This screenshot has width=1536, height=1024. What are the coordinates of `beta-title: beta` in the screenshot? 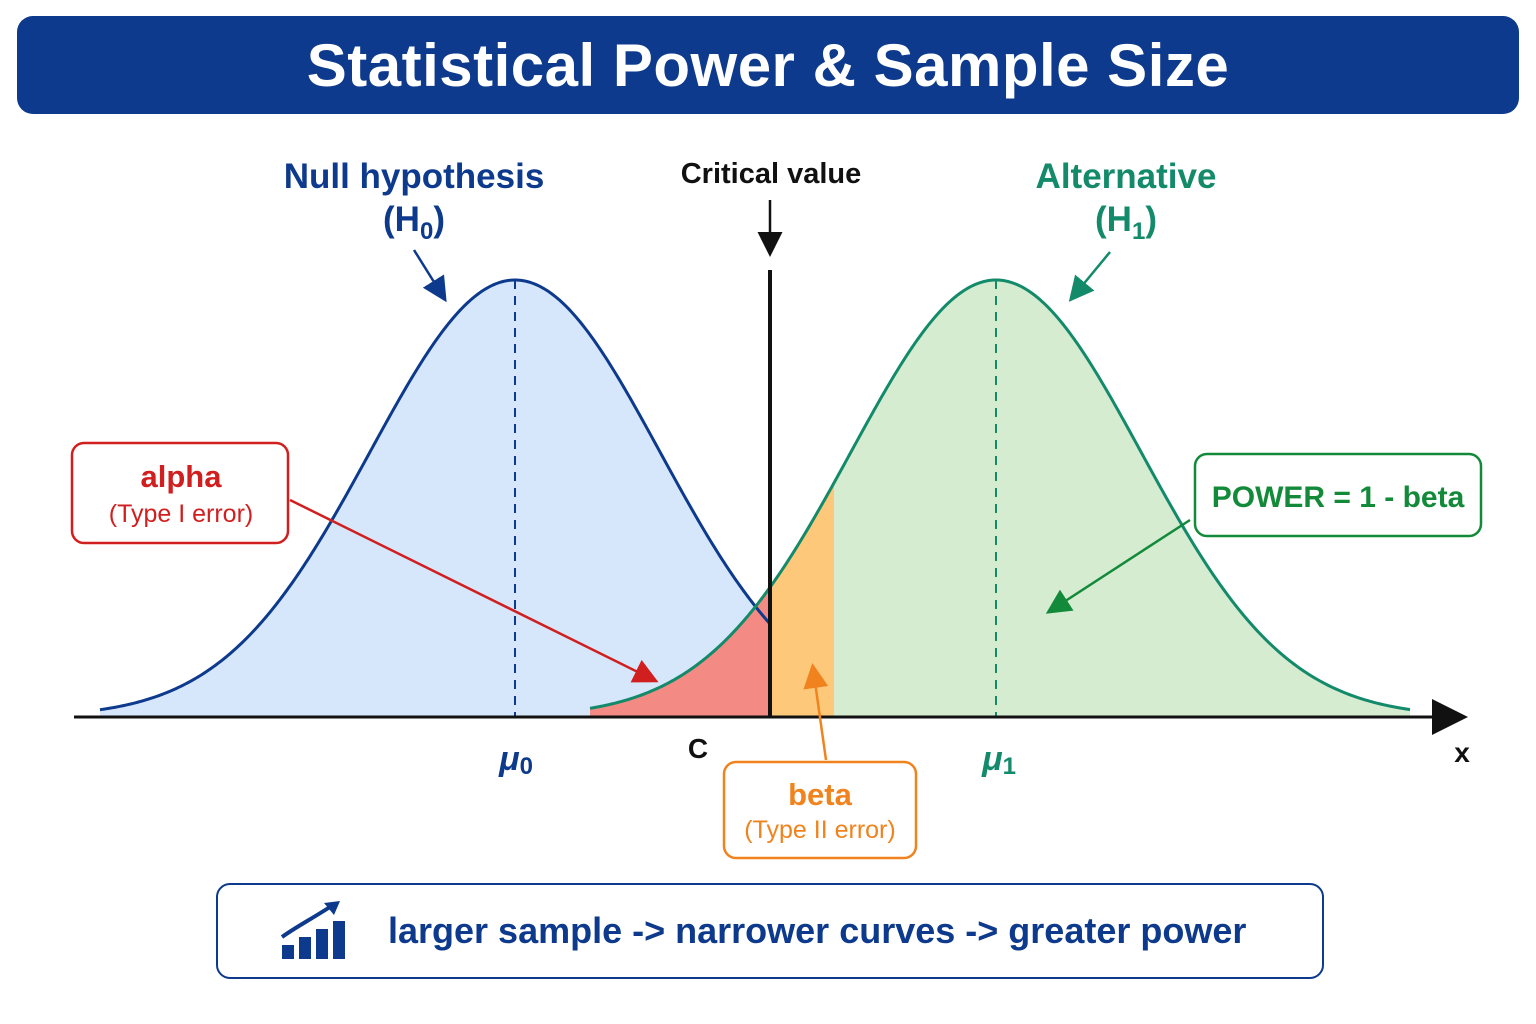 It's located at (820, 794).